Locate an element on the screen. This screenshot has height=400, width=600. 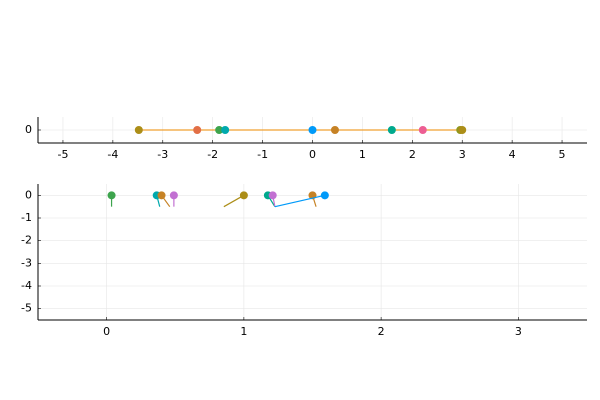
series-line is located at coordinates (299, 201).